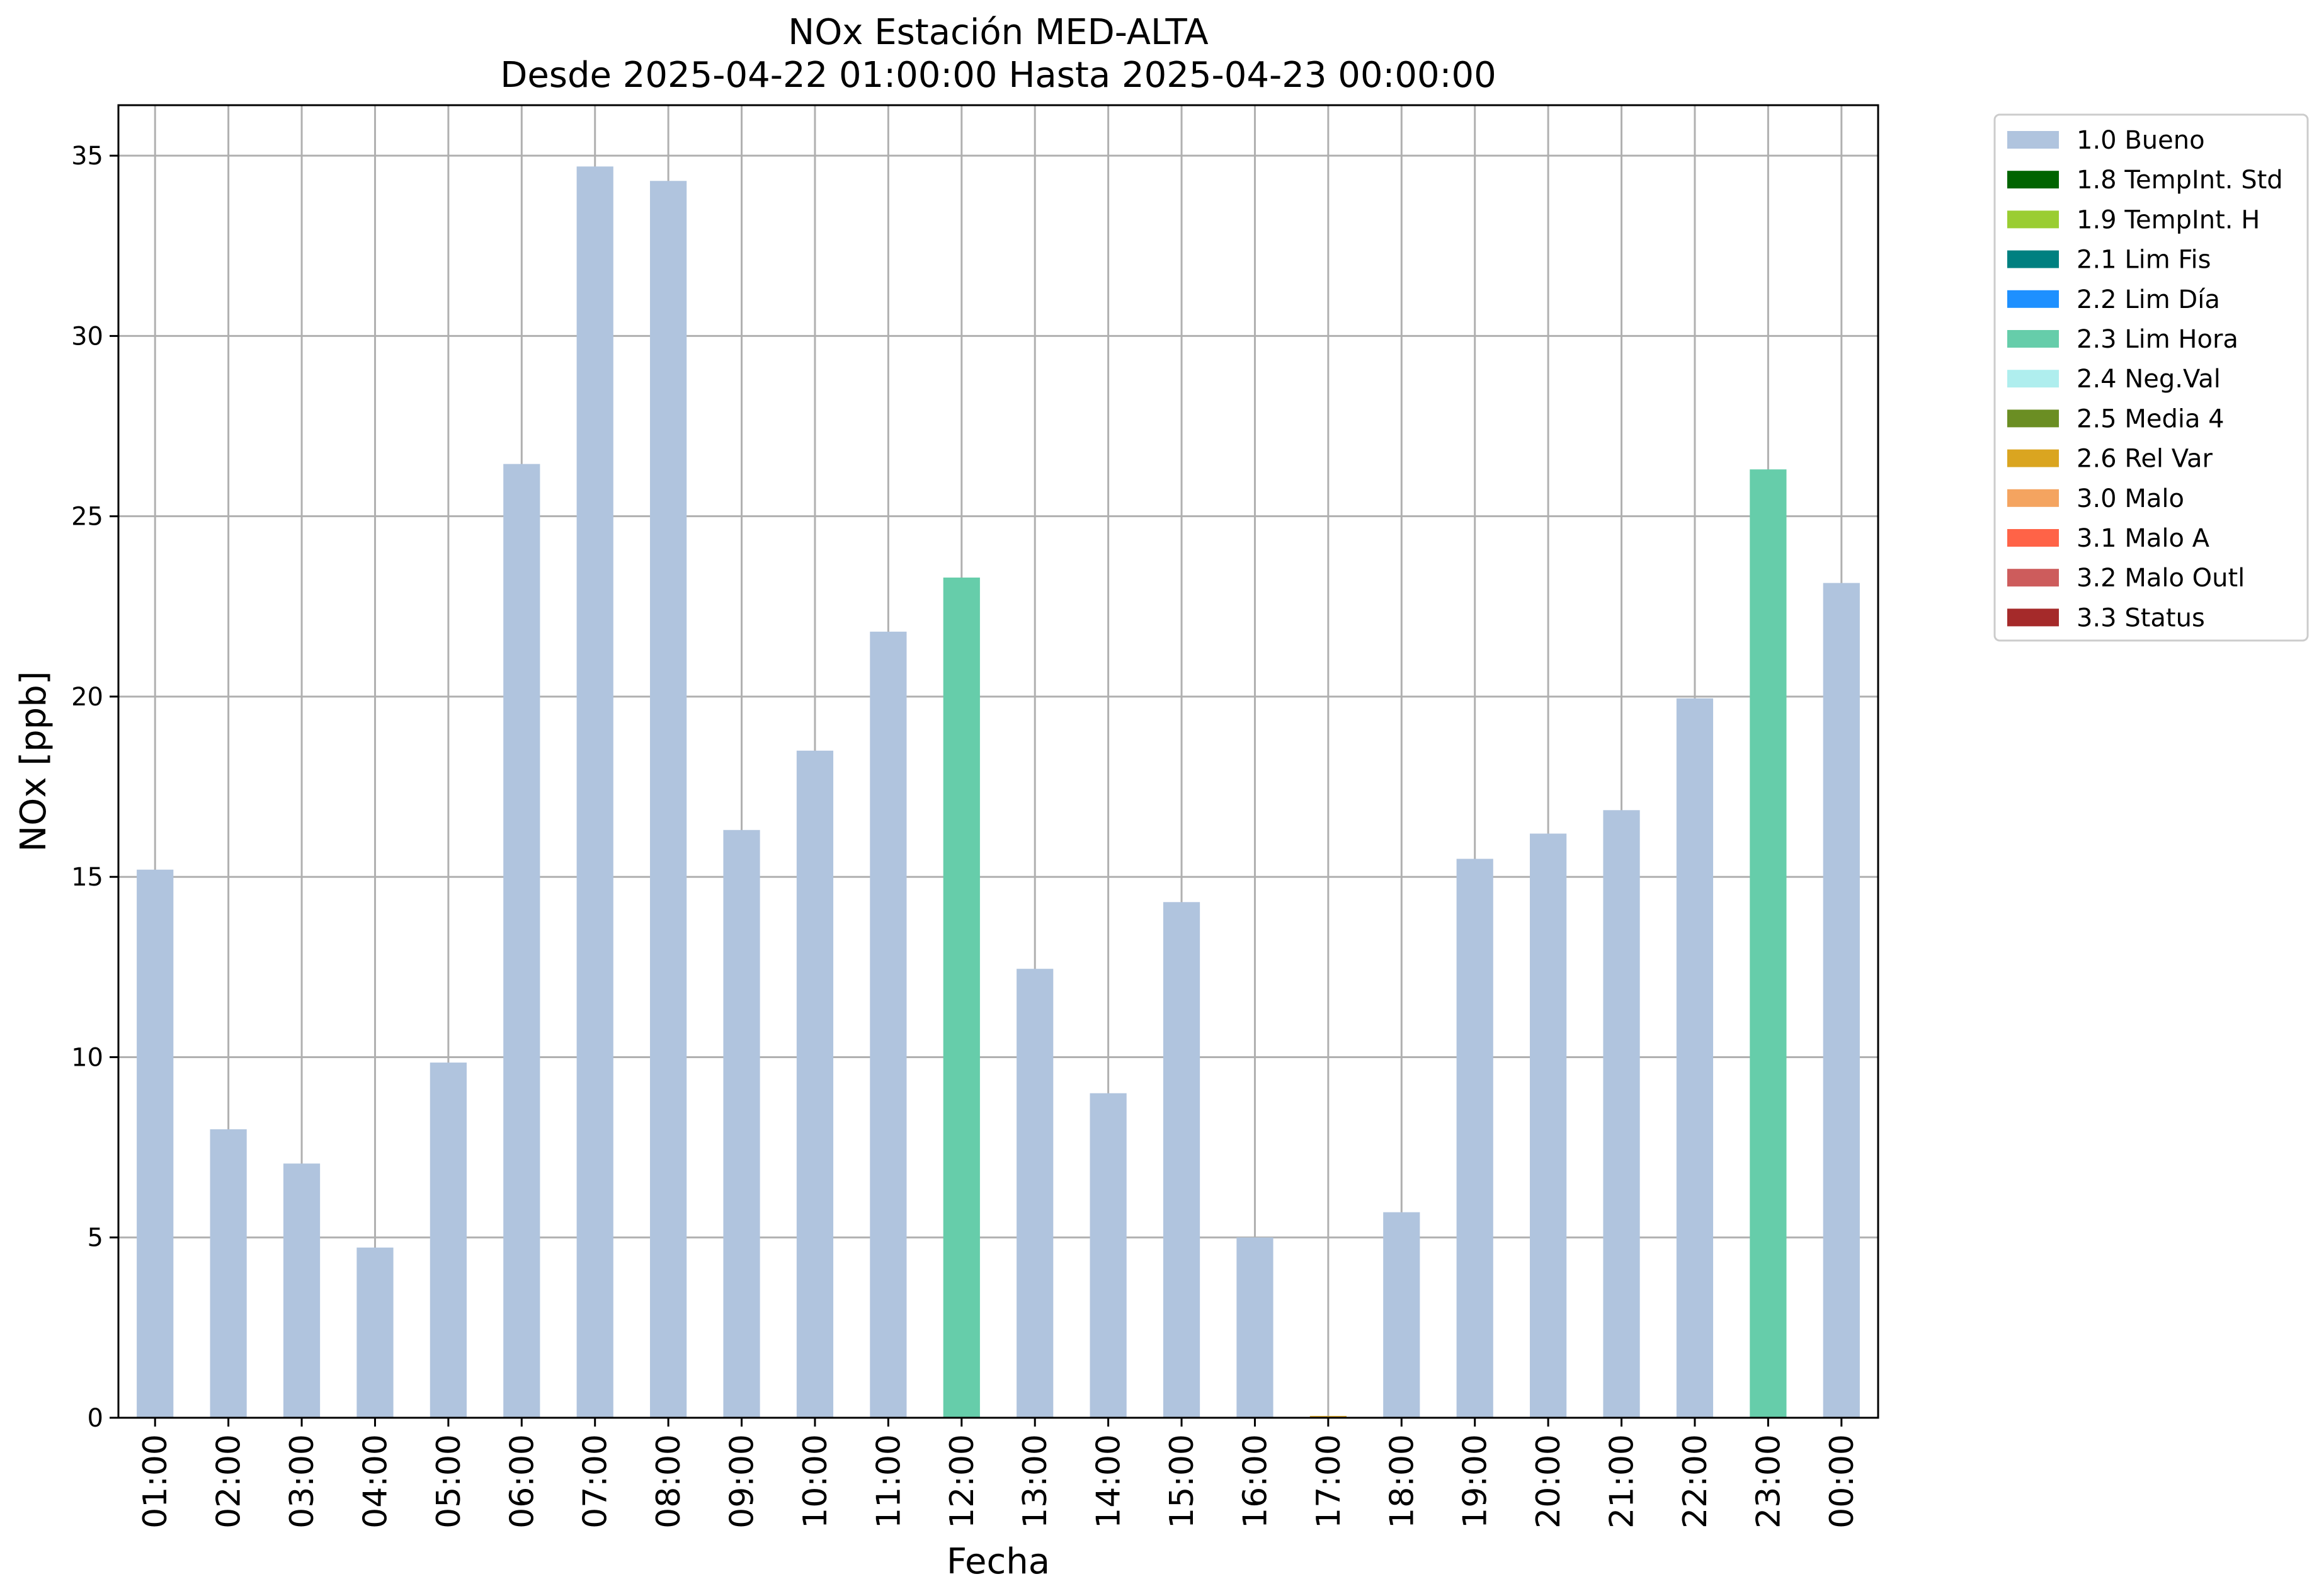  What do you see at coordinates (742, 1481) in the screenshot?
I see `x-tick-label: 09:00` at bounding box center [742, 1481].